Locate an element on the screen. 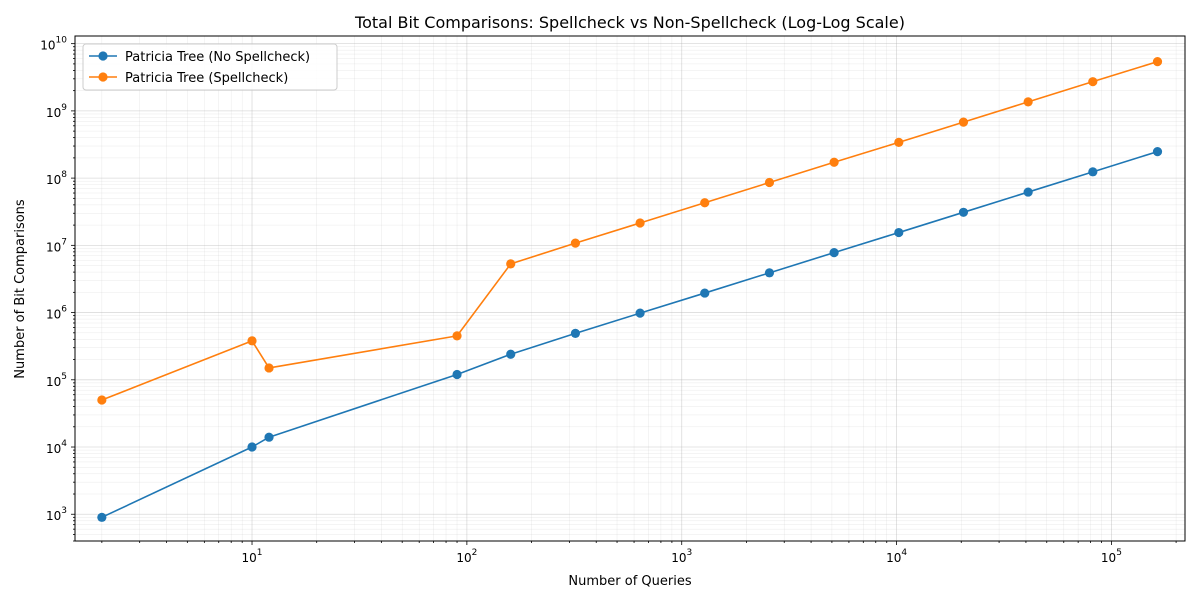  y-tick-label: 10¹⁰ is located at coordinates (53, 44).